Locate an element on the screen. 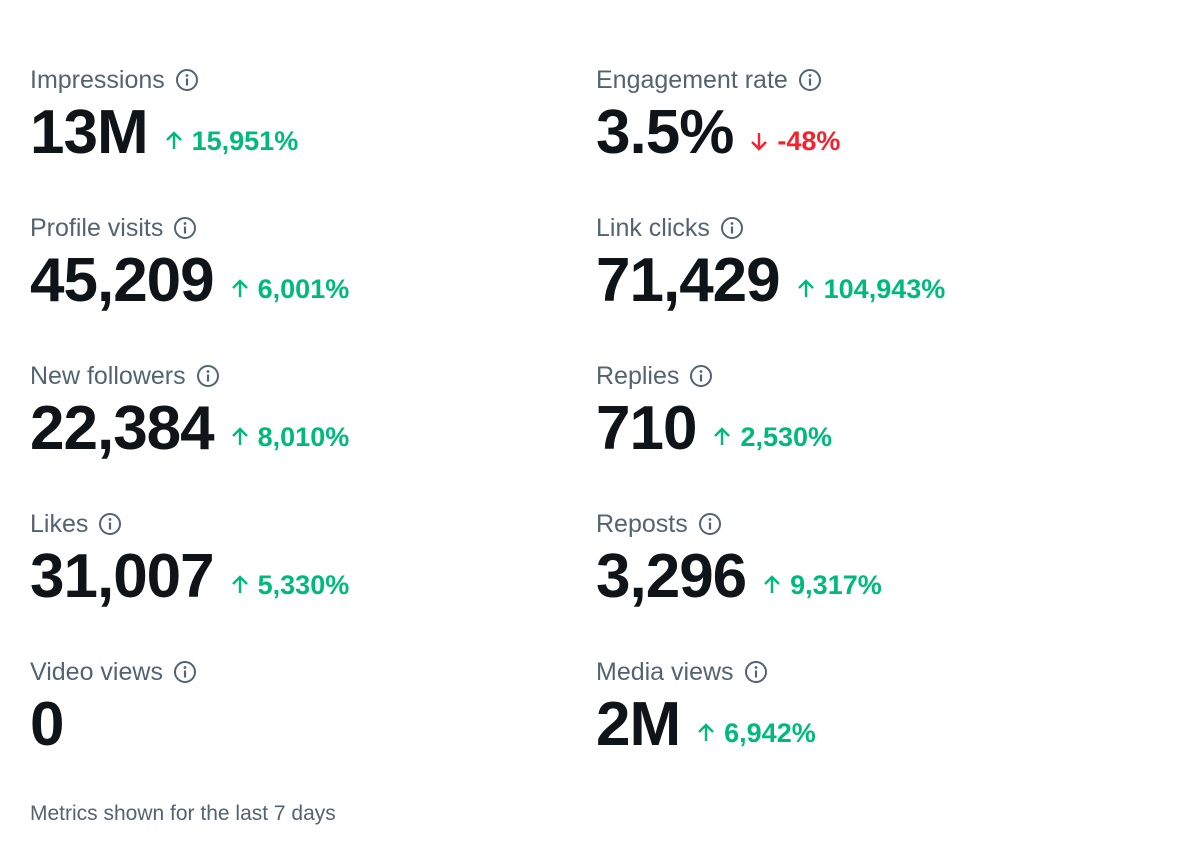 The height and width of the screenshot is (854, 1192). metric-video-views: Video views 0 is located at coordinates (300, 710).